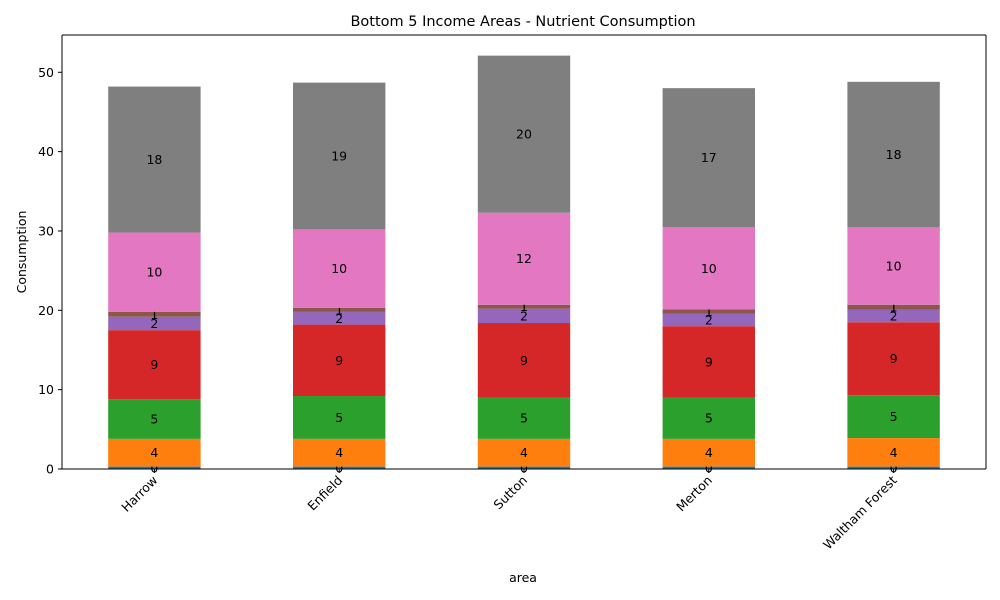 The height and width of the screenshot is (600, 1000). What do you see at coordinates (694, 494) in the screenshot?
I see `x-tick-label: Merton` at bounding box center [694, 494].